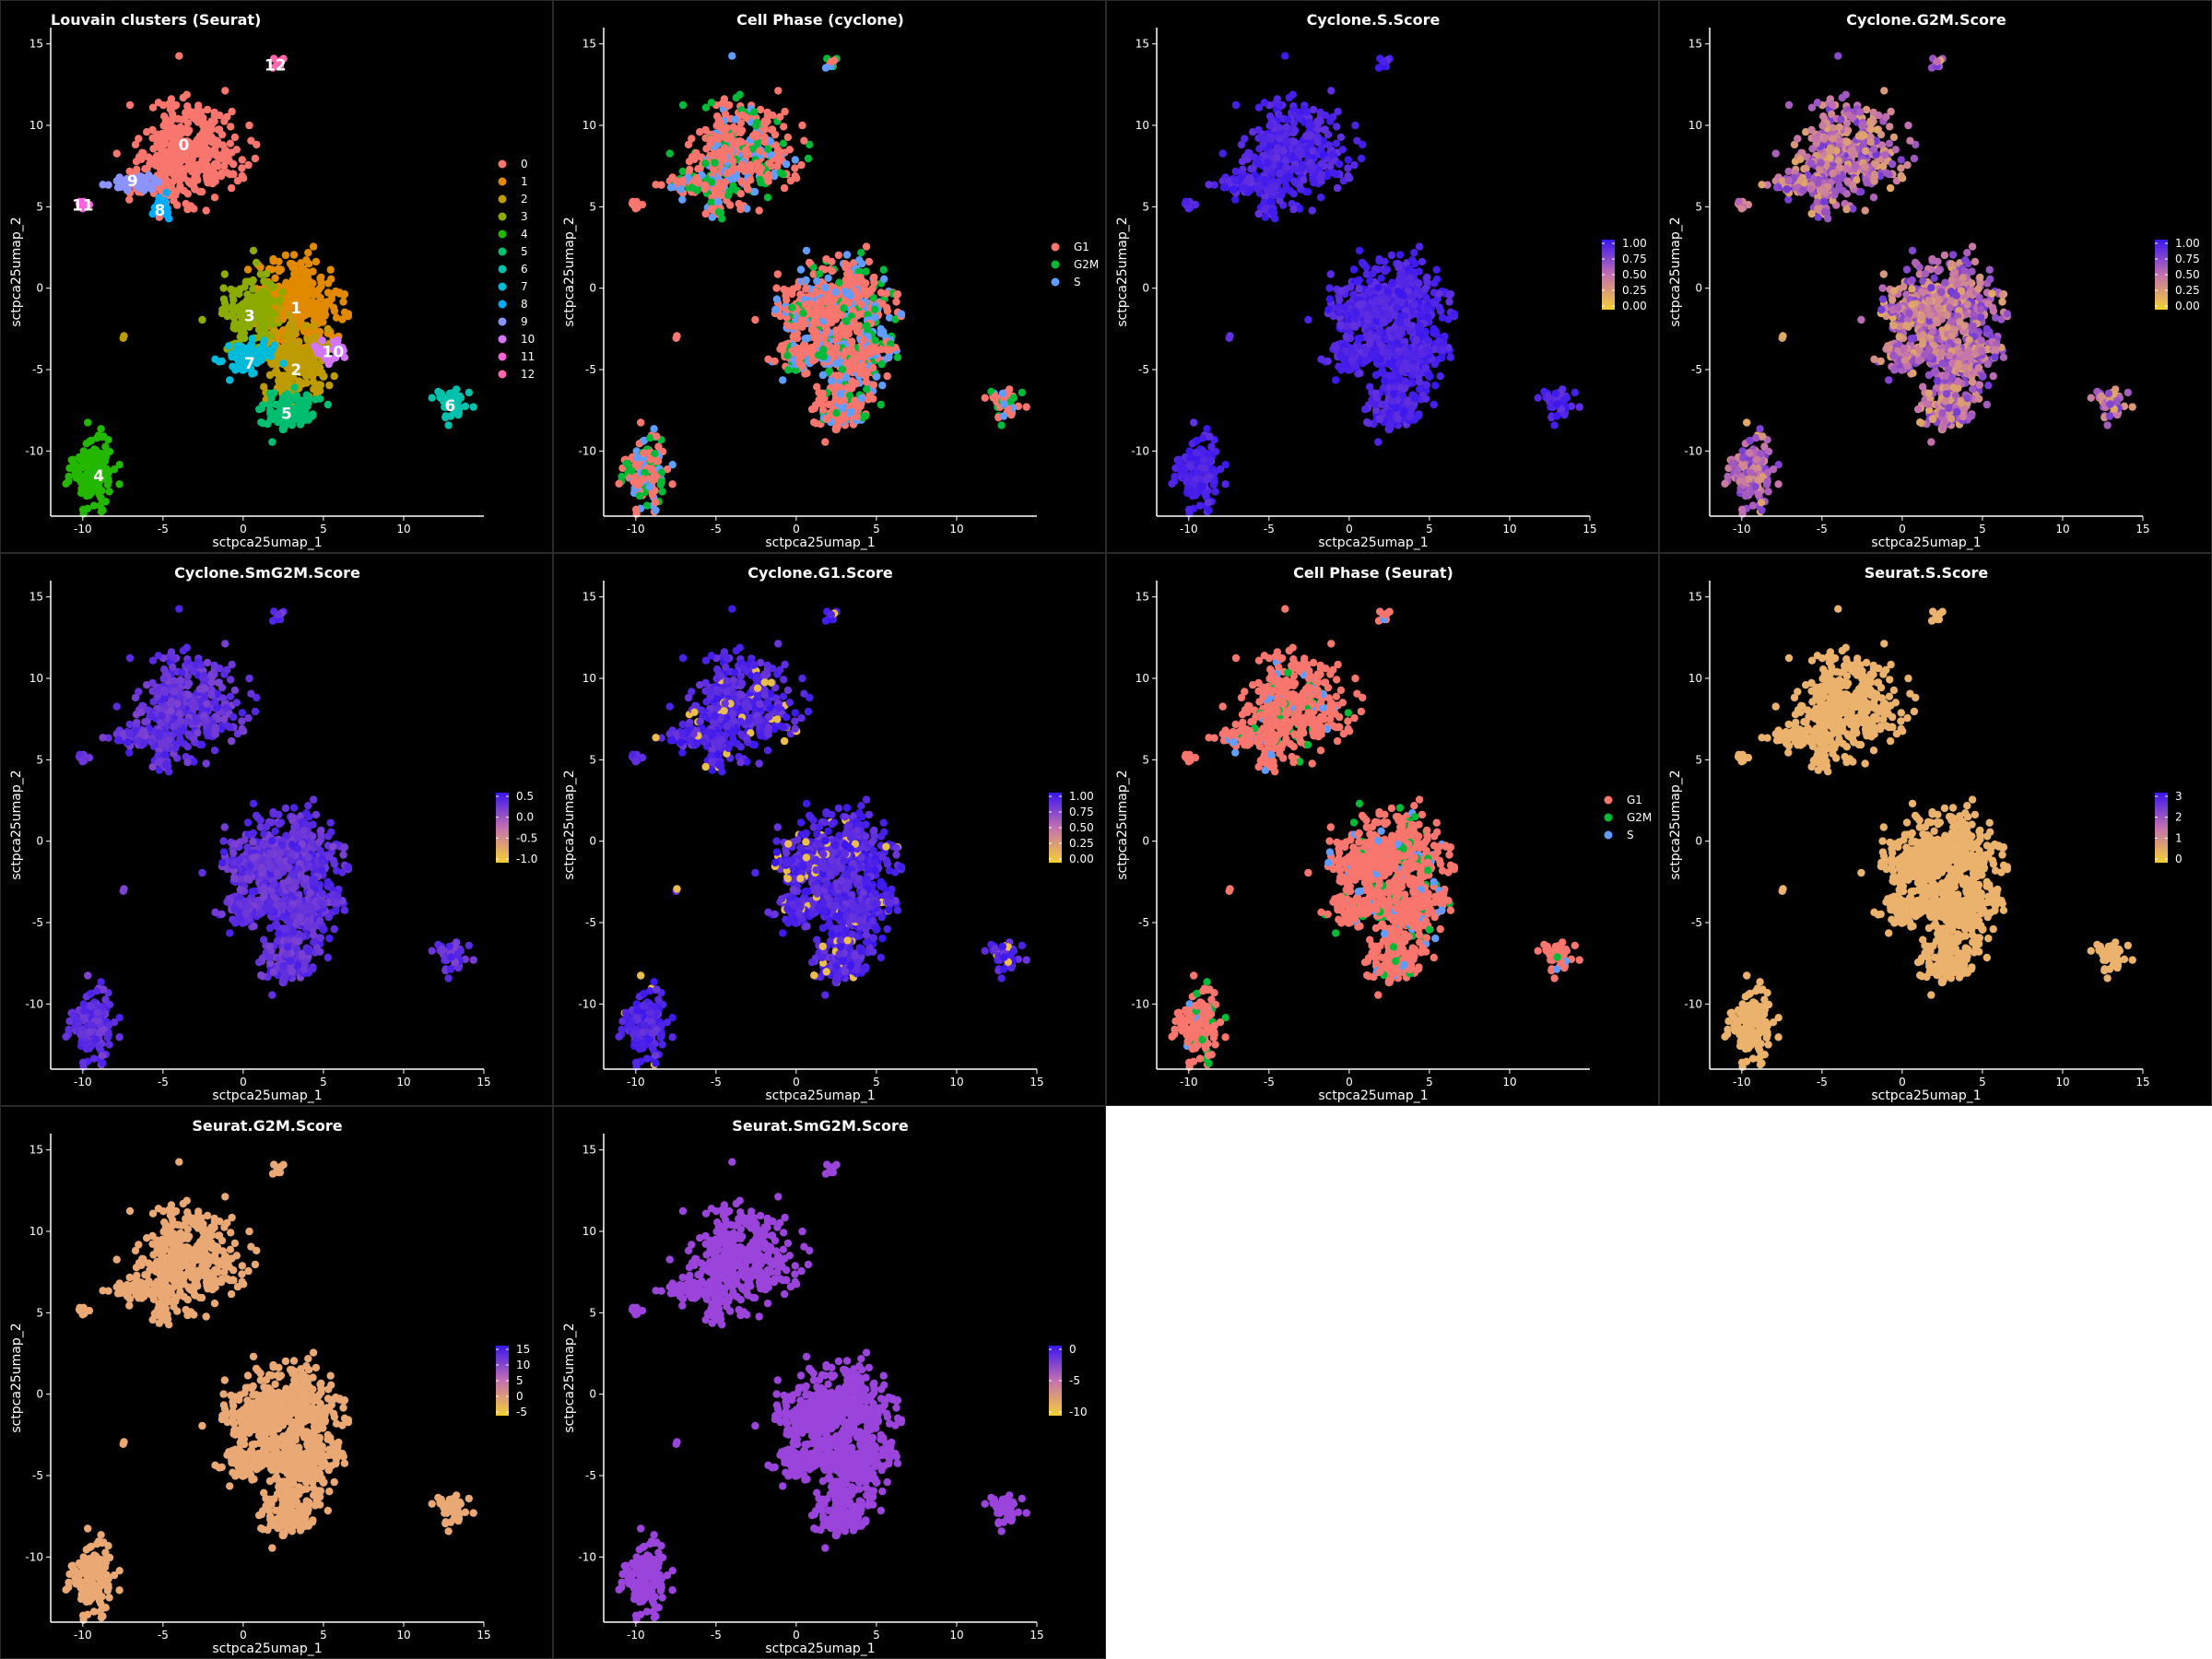  I want to click on x-tick-label: -5, so click(716, 529).